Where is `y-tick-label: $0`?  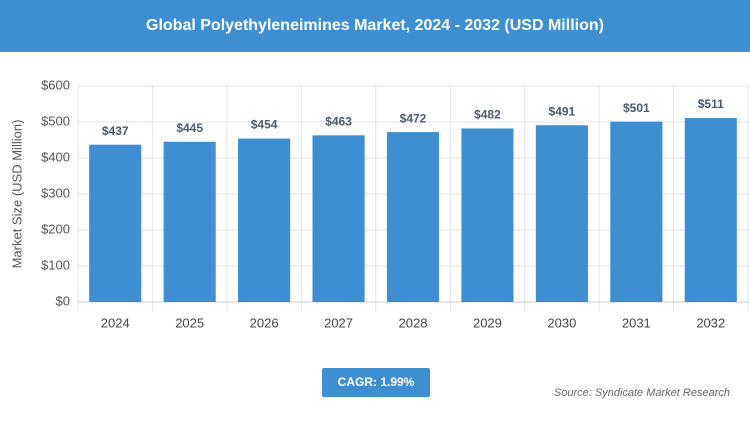 y-tick-label: $0 is located at coordinates (63, 300).